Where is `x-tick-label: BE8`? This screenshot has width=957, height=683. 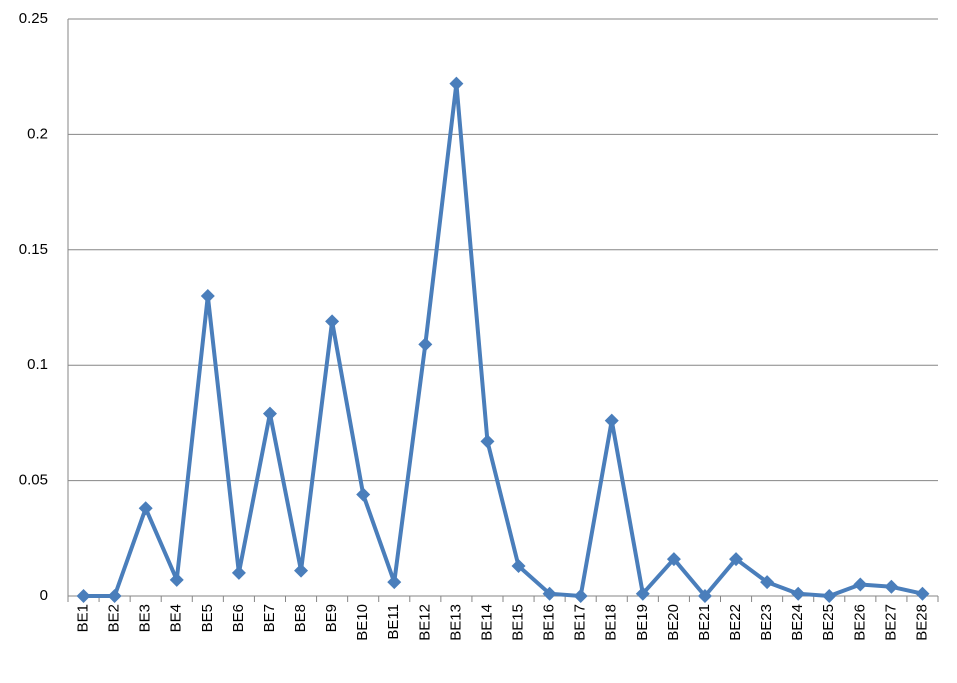 x-tick-label: BE8 is located at coordinates (300, 618).